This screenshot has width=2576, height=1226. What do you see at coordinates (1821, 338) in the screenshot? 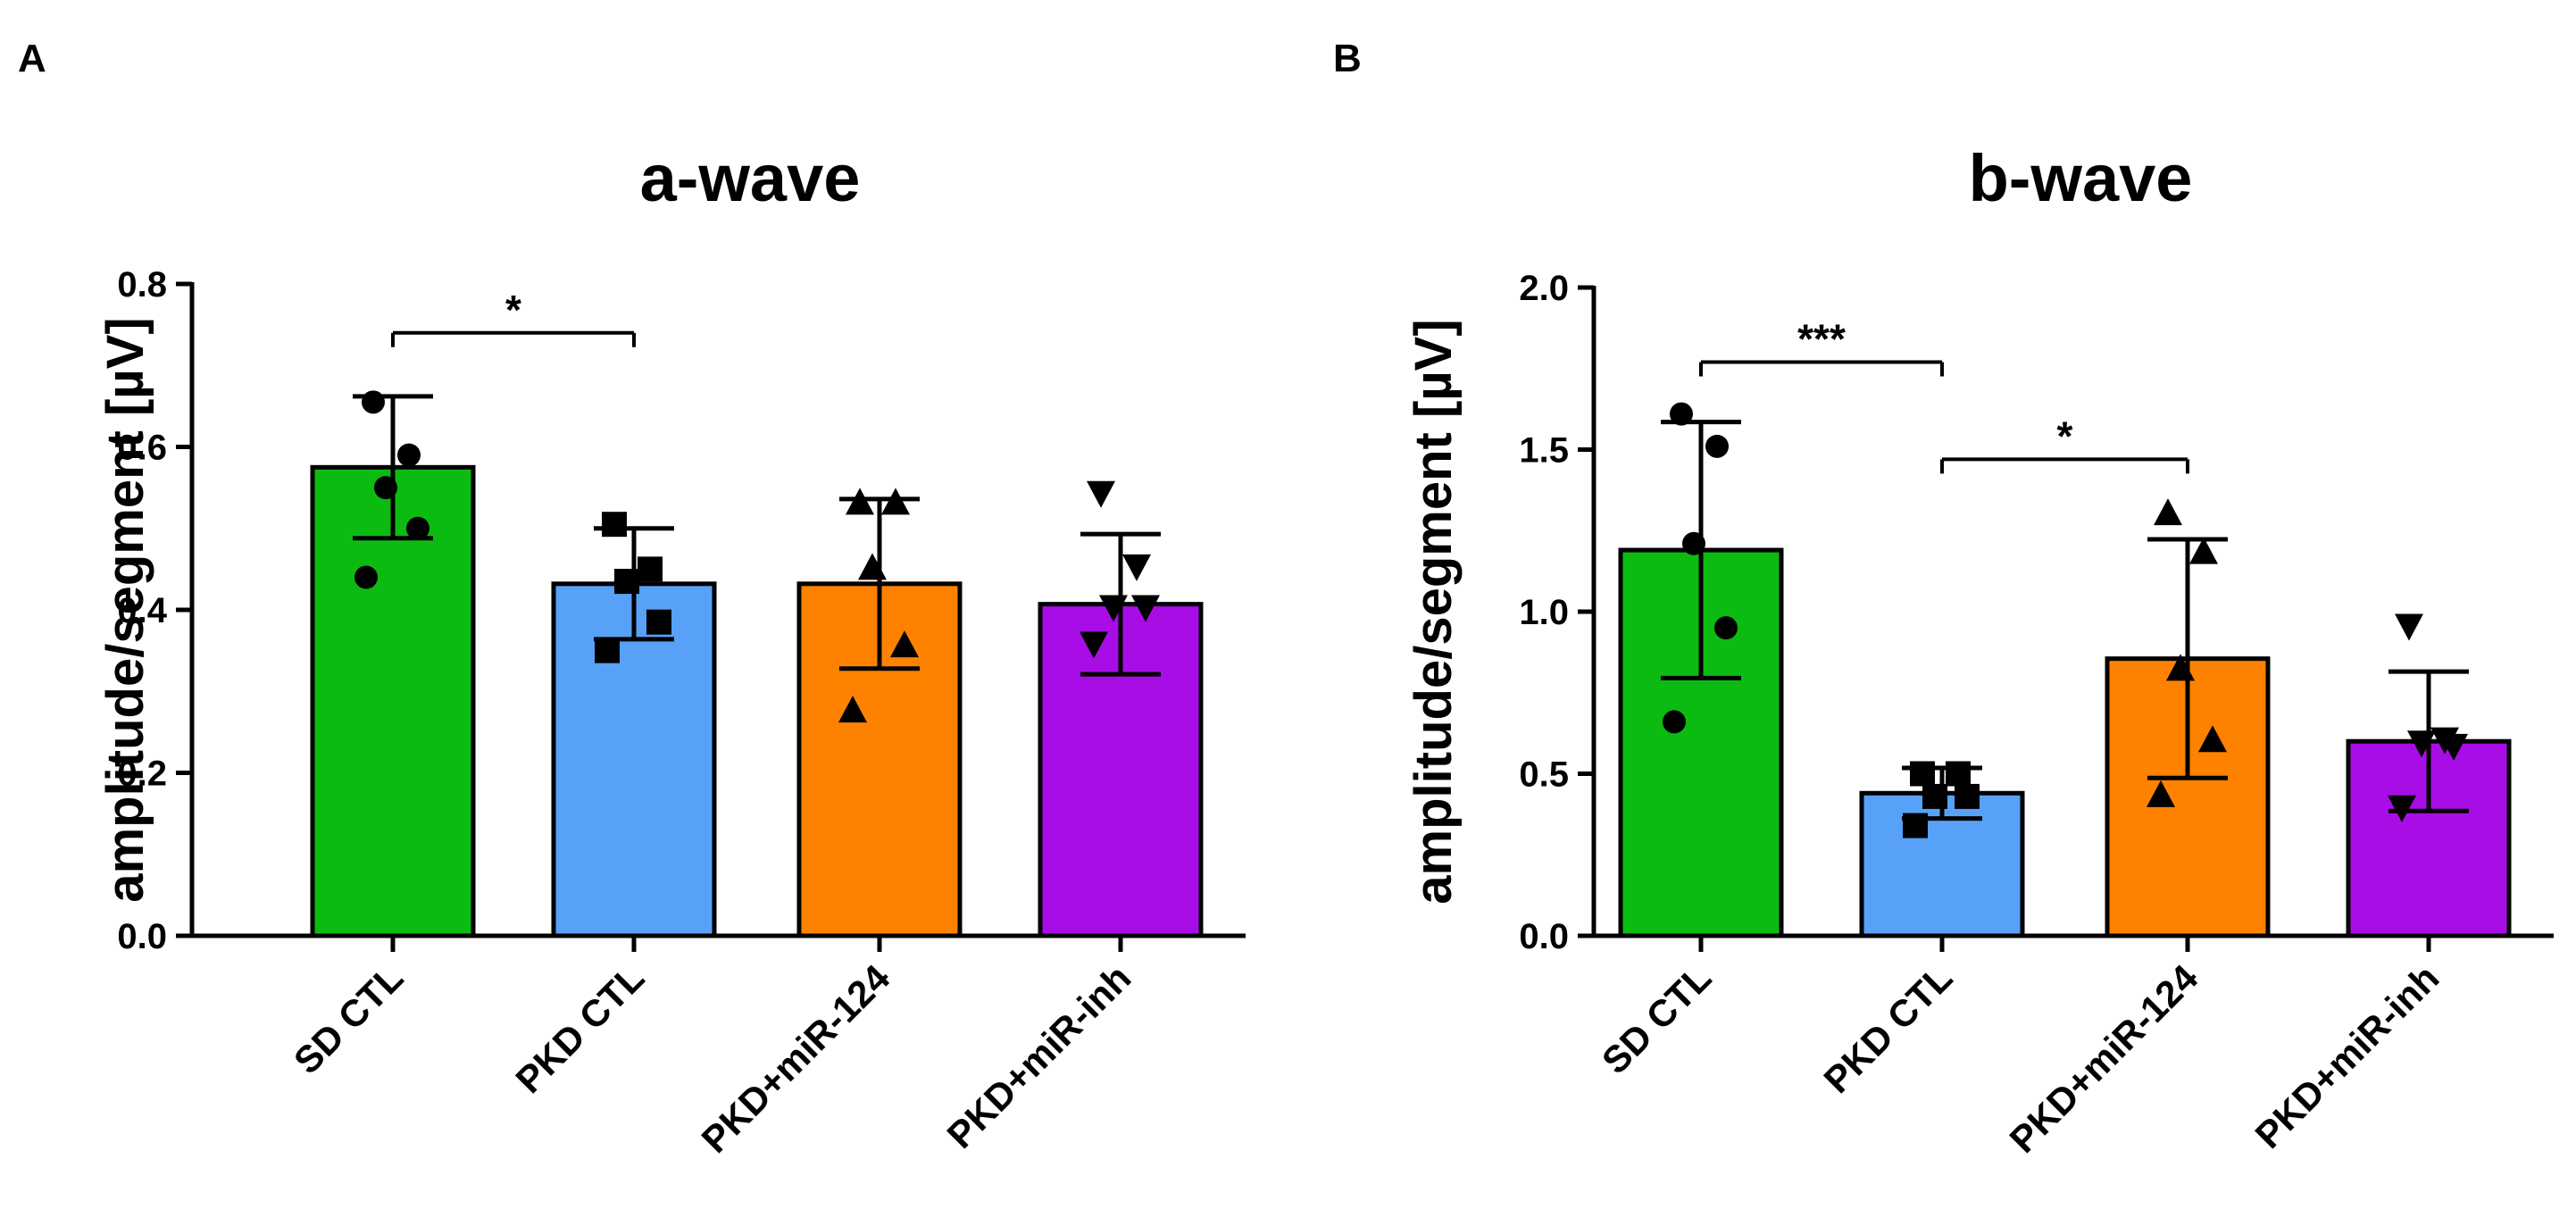
I see `significance-label: ***` at bounding box center [1821, 338].